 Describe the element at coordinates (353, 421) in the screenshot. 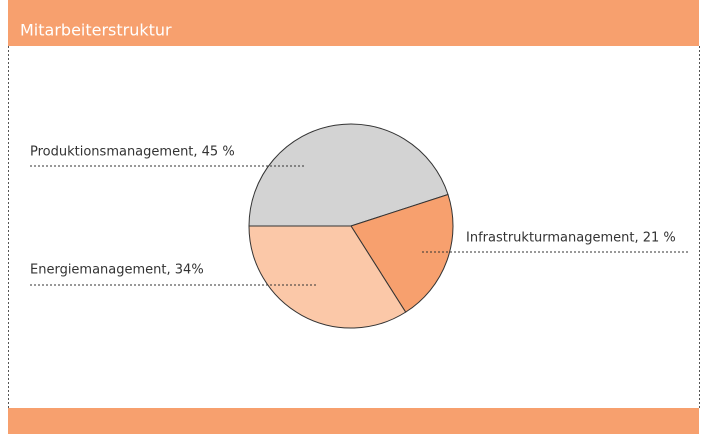

I see `footer-bar` at that location.